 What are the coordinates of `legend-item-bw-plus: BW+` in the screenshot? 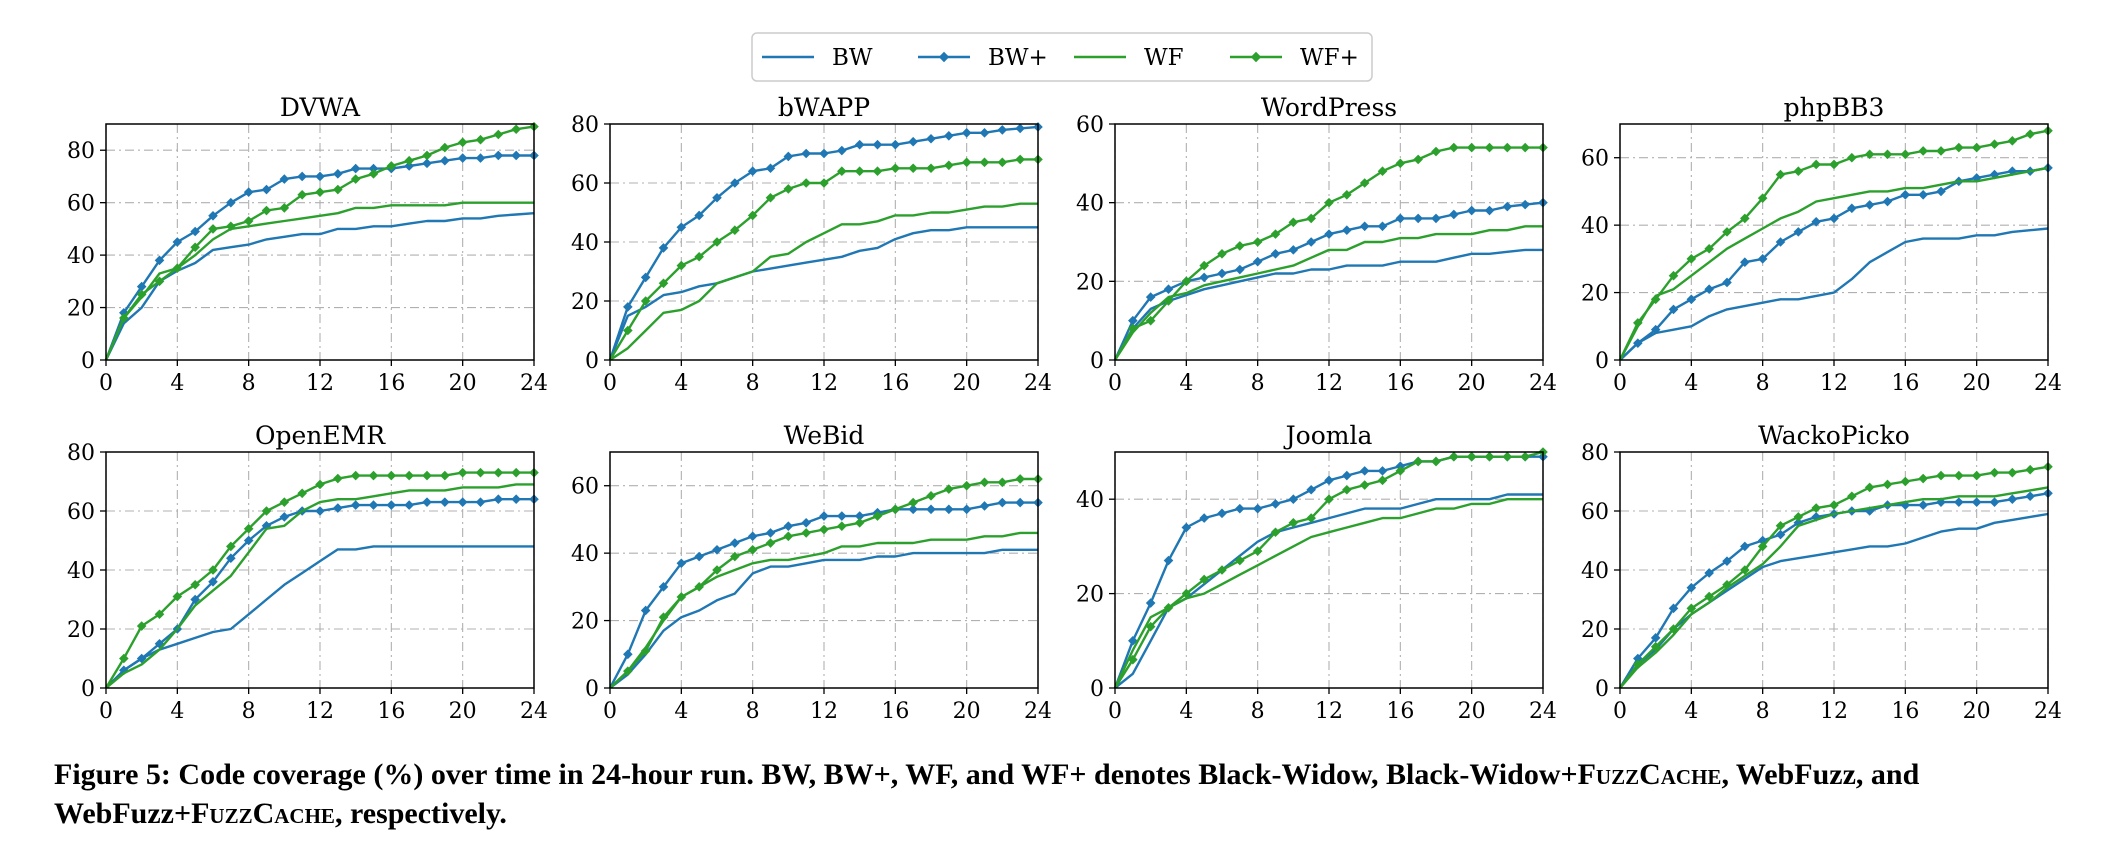 It's located at (983, 58).